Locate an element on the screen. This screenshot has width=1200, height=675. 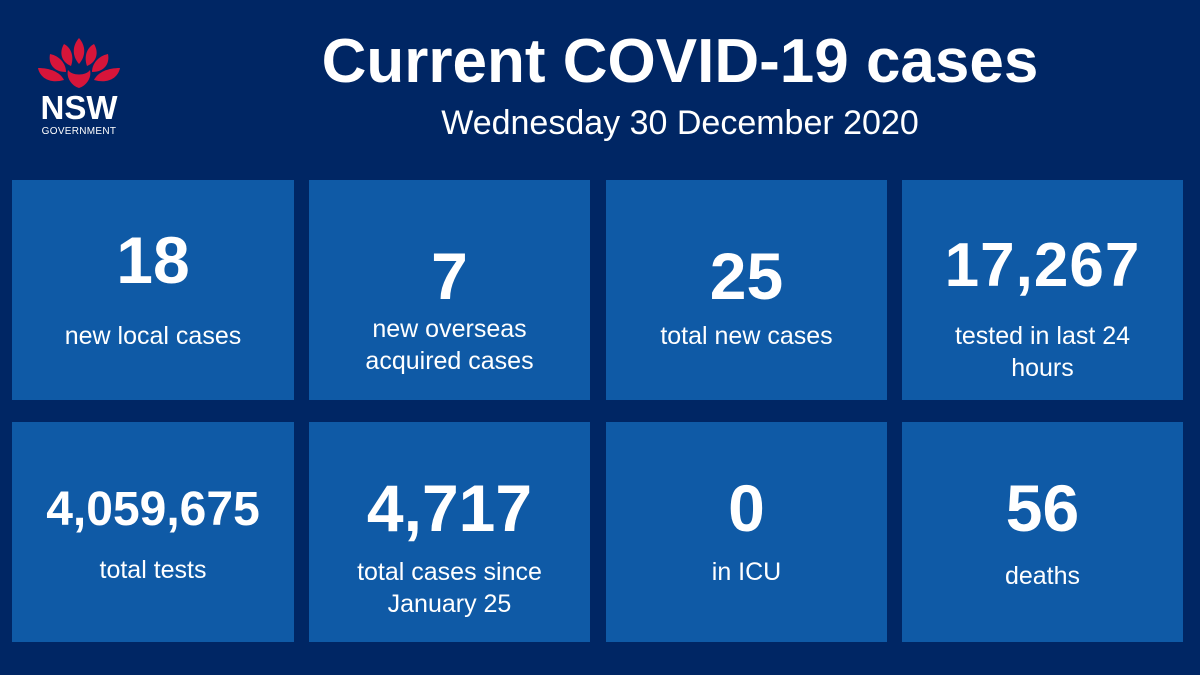
stat-tile-new-overseas-cases: 7 new overseas acquired cases is located at coordinates (449, 290).